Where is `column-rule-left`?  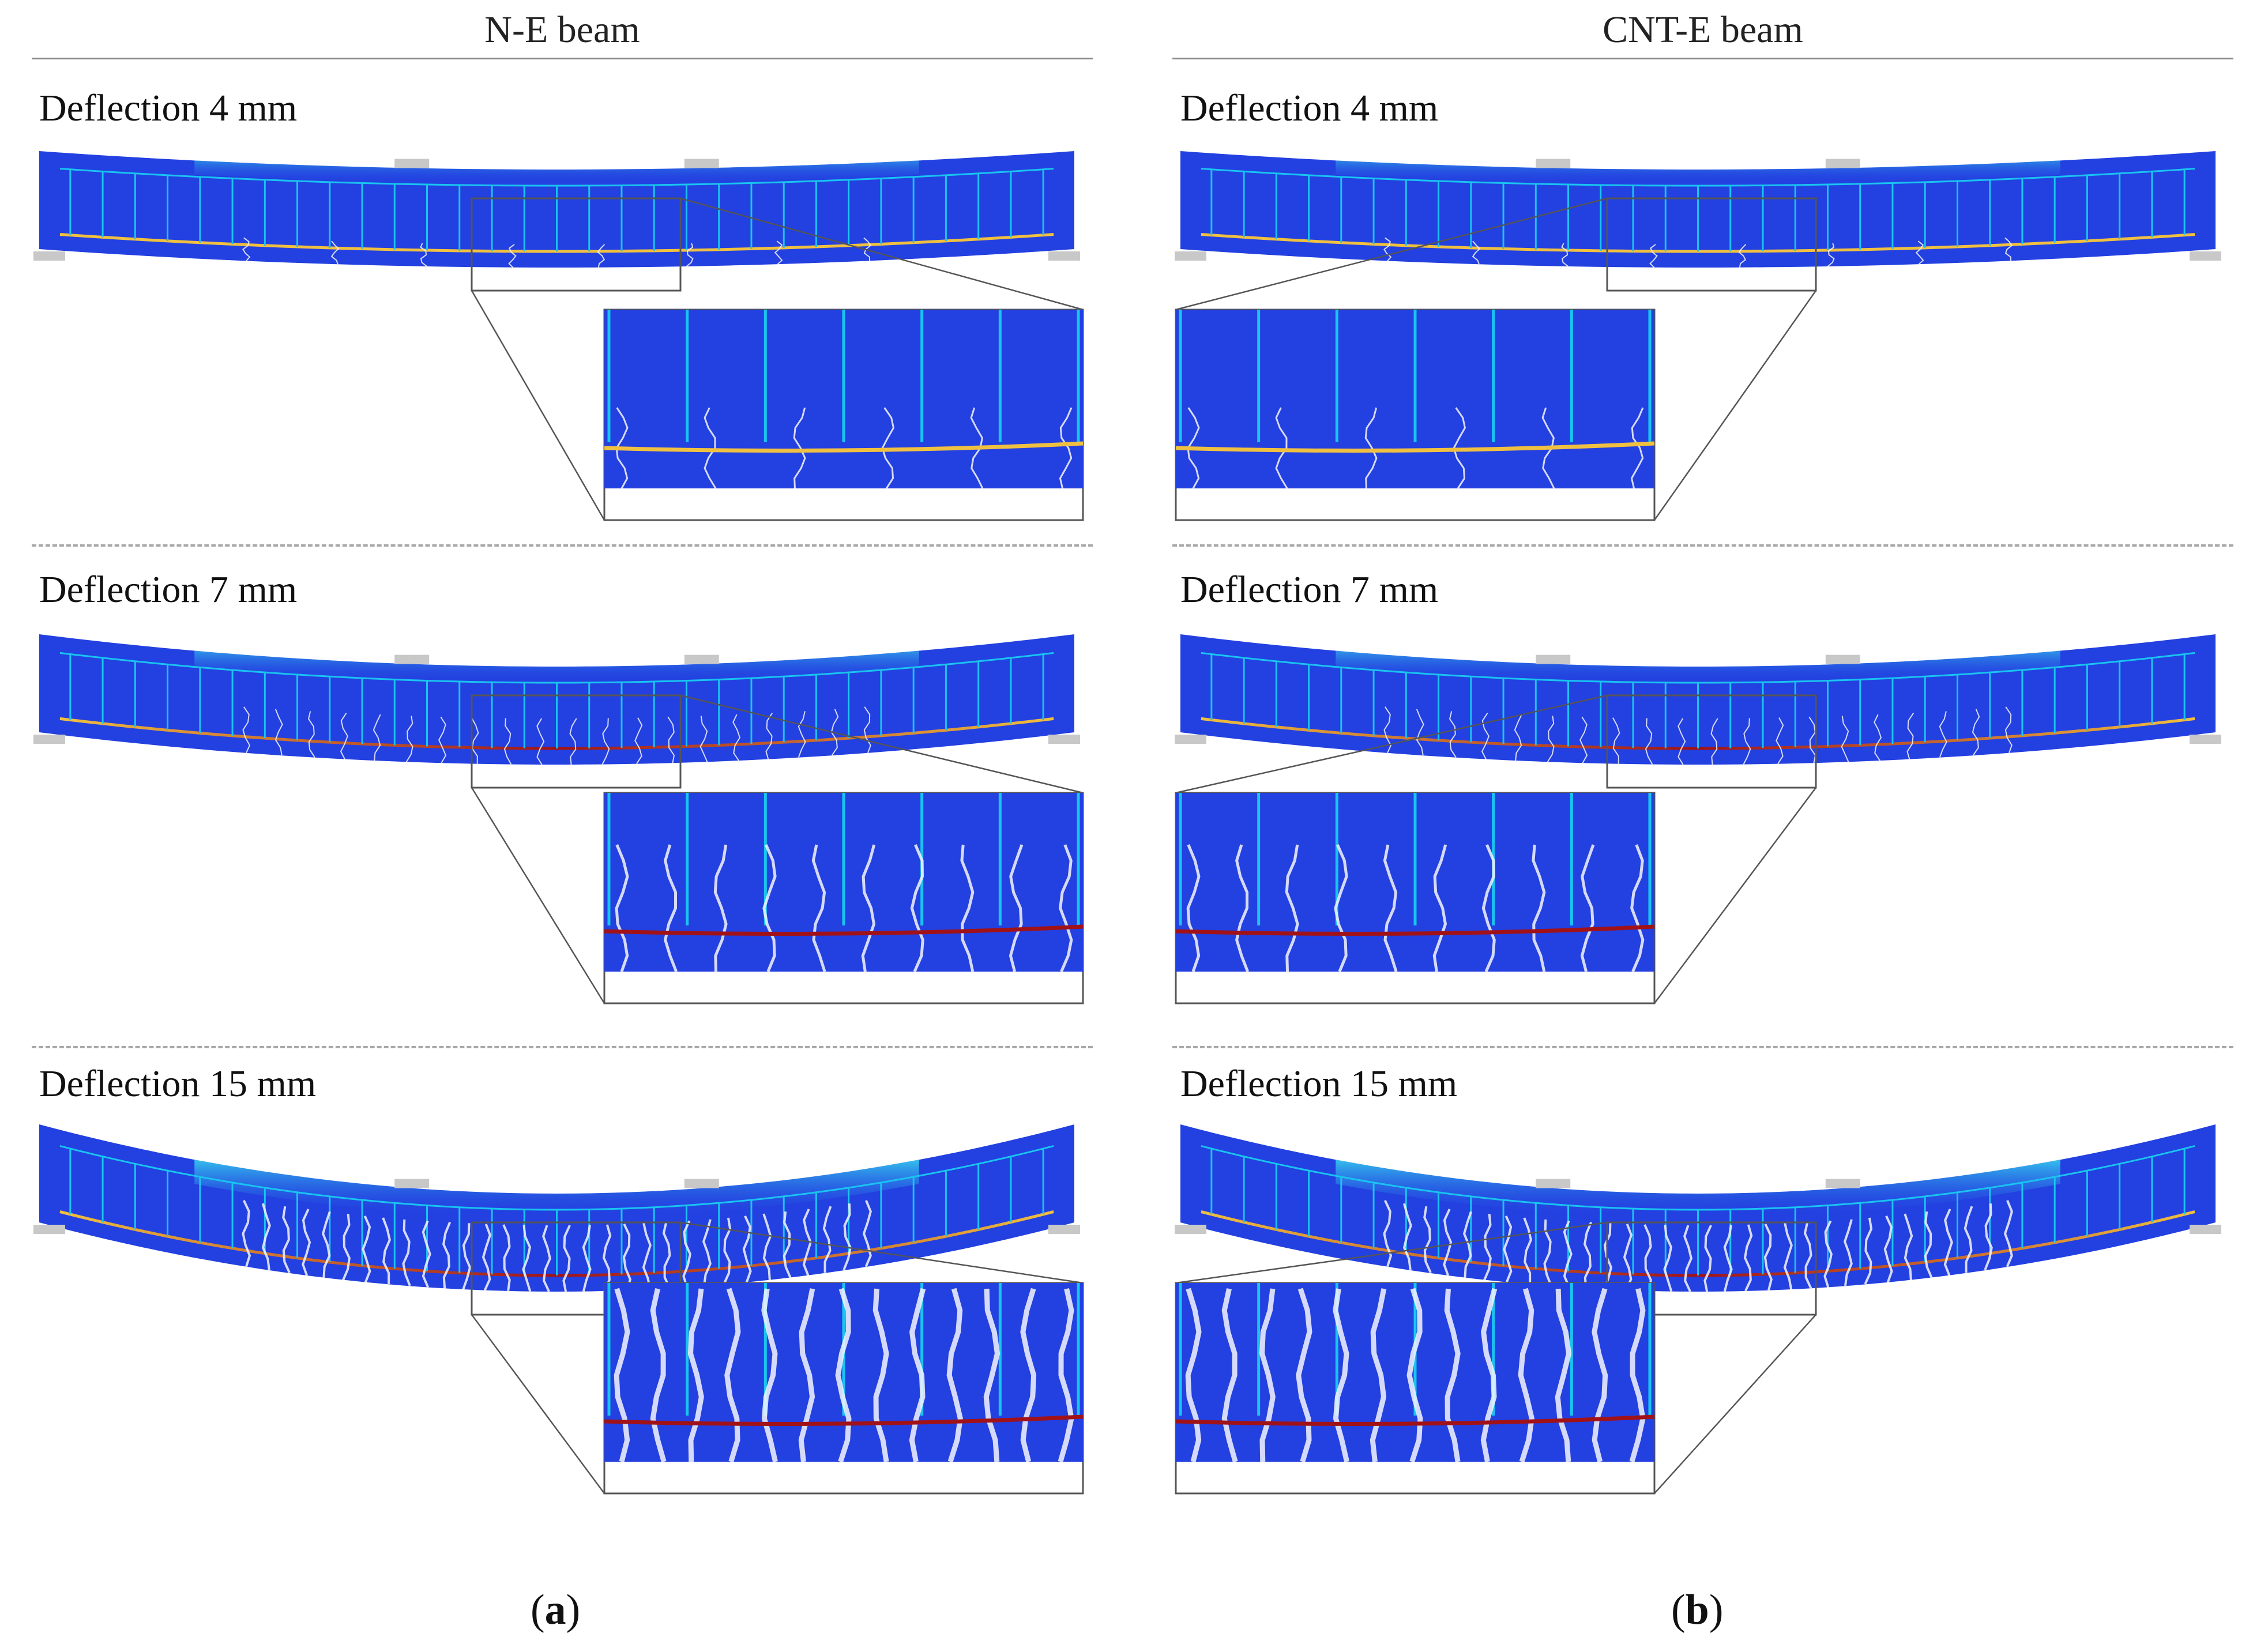
column-rule-left is located at coordinates (562, 58).